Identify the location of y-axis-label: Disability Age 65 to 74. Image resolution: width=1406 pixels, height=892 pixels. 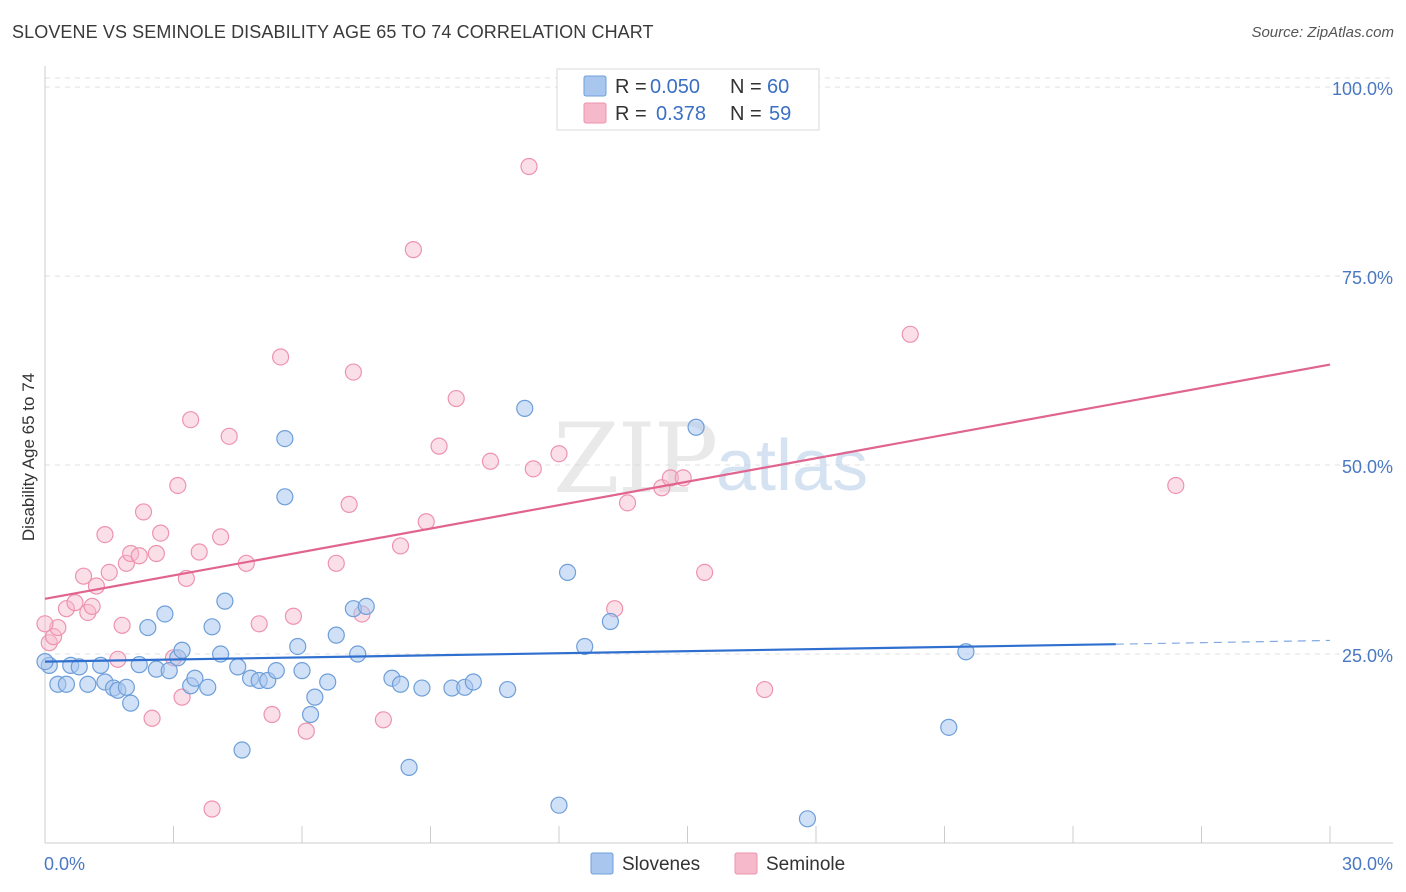
(28, 457).